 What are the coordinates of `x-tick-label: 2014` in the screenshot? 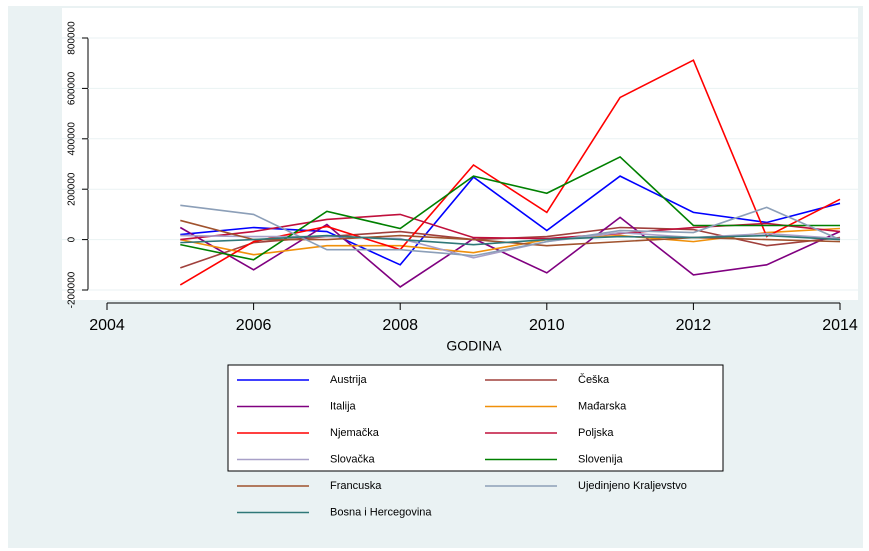 It's located at (840, 325).